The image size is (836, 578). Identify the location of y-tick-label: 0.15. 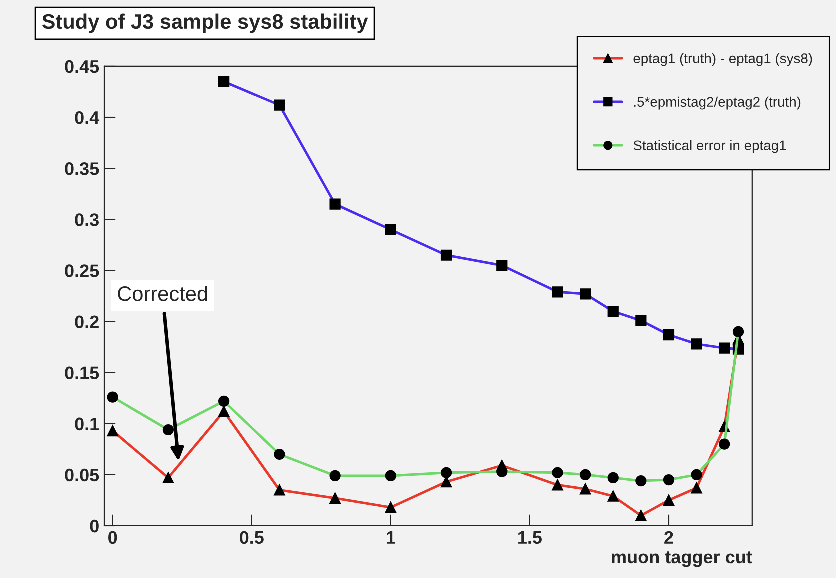
(82, 373).